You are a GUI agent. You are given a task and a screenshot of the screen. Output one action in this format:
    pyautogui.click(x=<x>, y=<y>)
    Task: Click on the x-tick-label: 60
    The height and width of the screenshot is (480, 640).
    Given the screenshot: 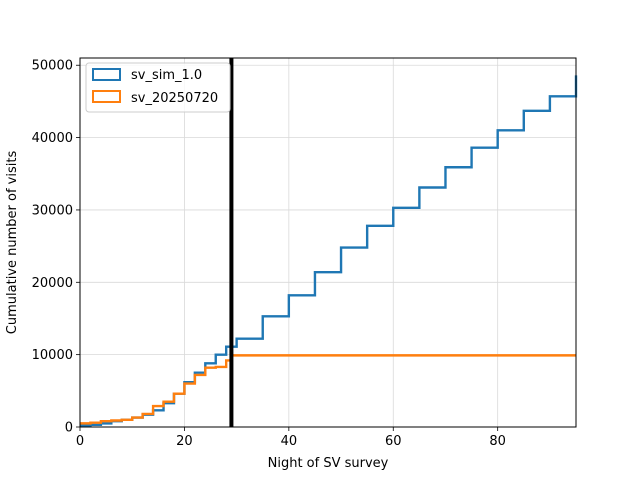 What is the action you would take?
    pyautogui.click(x=393, y=441)
    